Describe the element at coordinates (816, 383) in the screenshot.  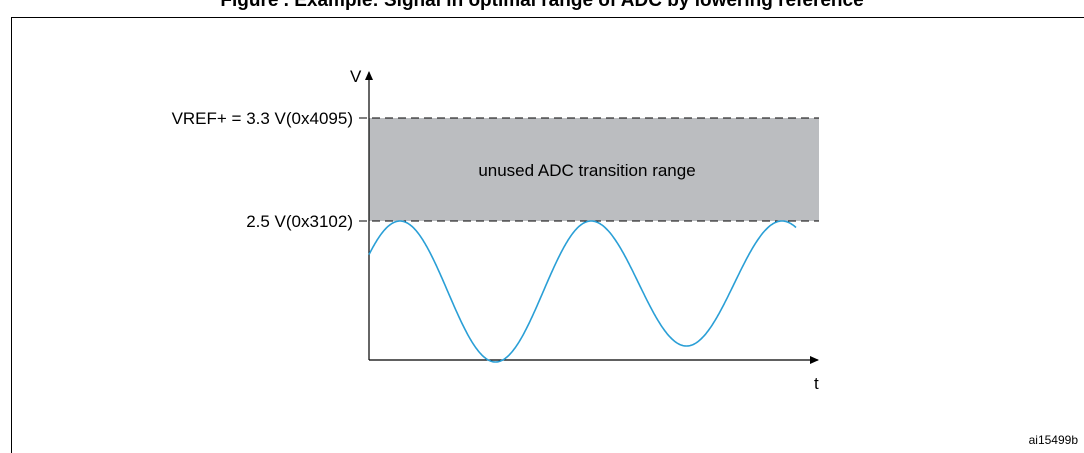
I see `x-axis-label: t` at that location.